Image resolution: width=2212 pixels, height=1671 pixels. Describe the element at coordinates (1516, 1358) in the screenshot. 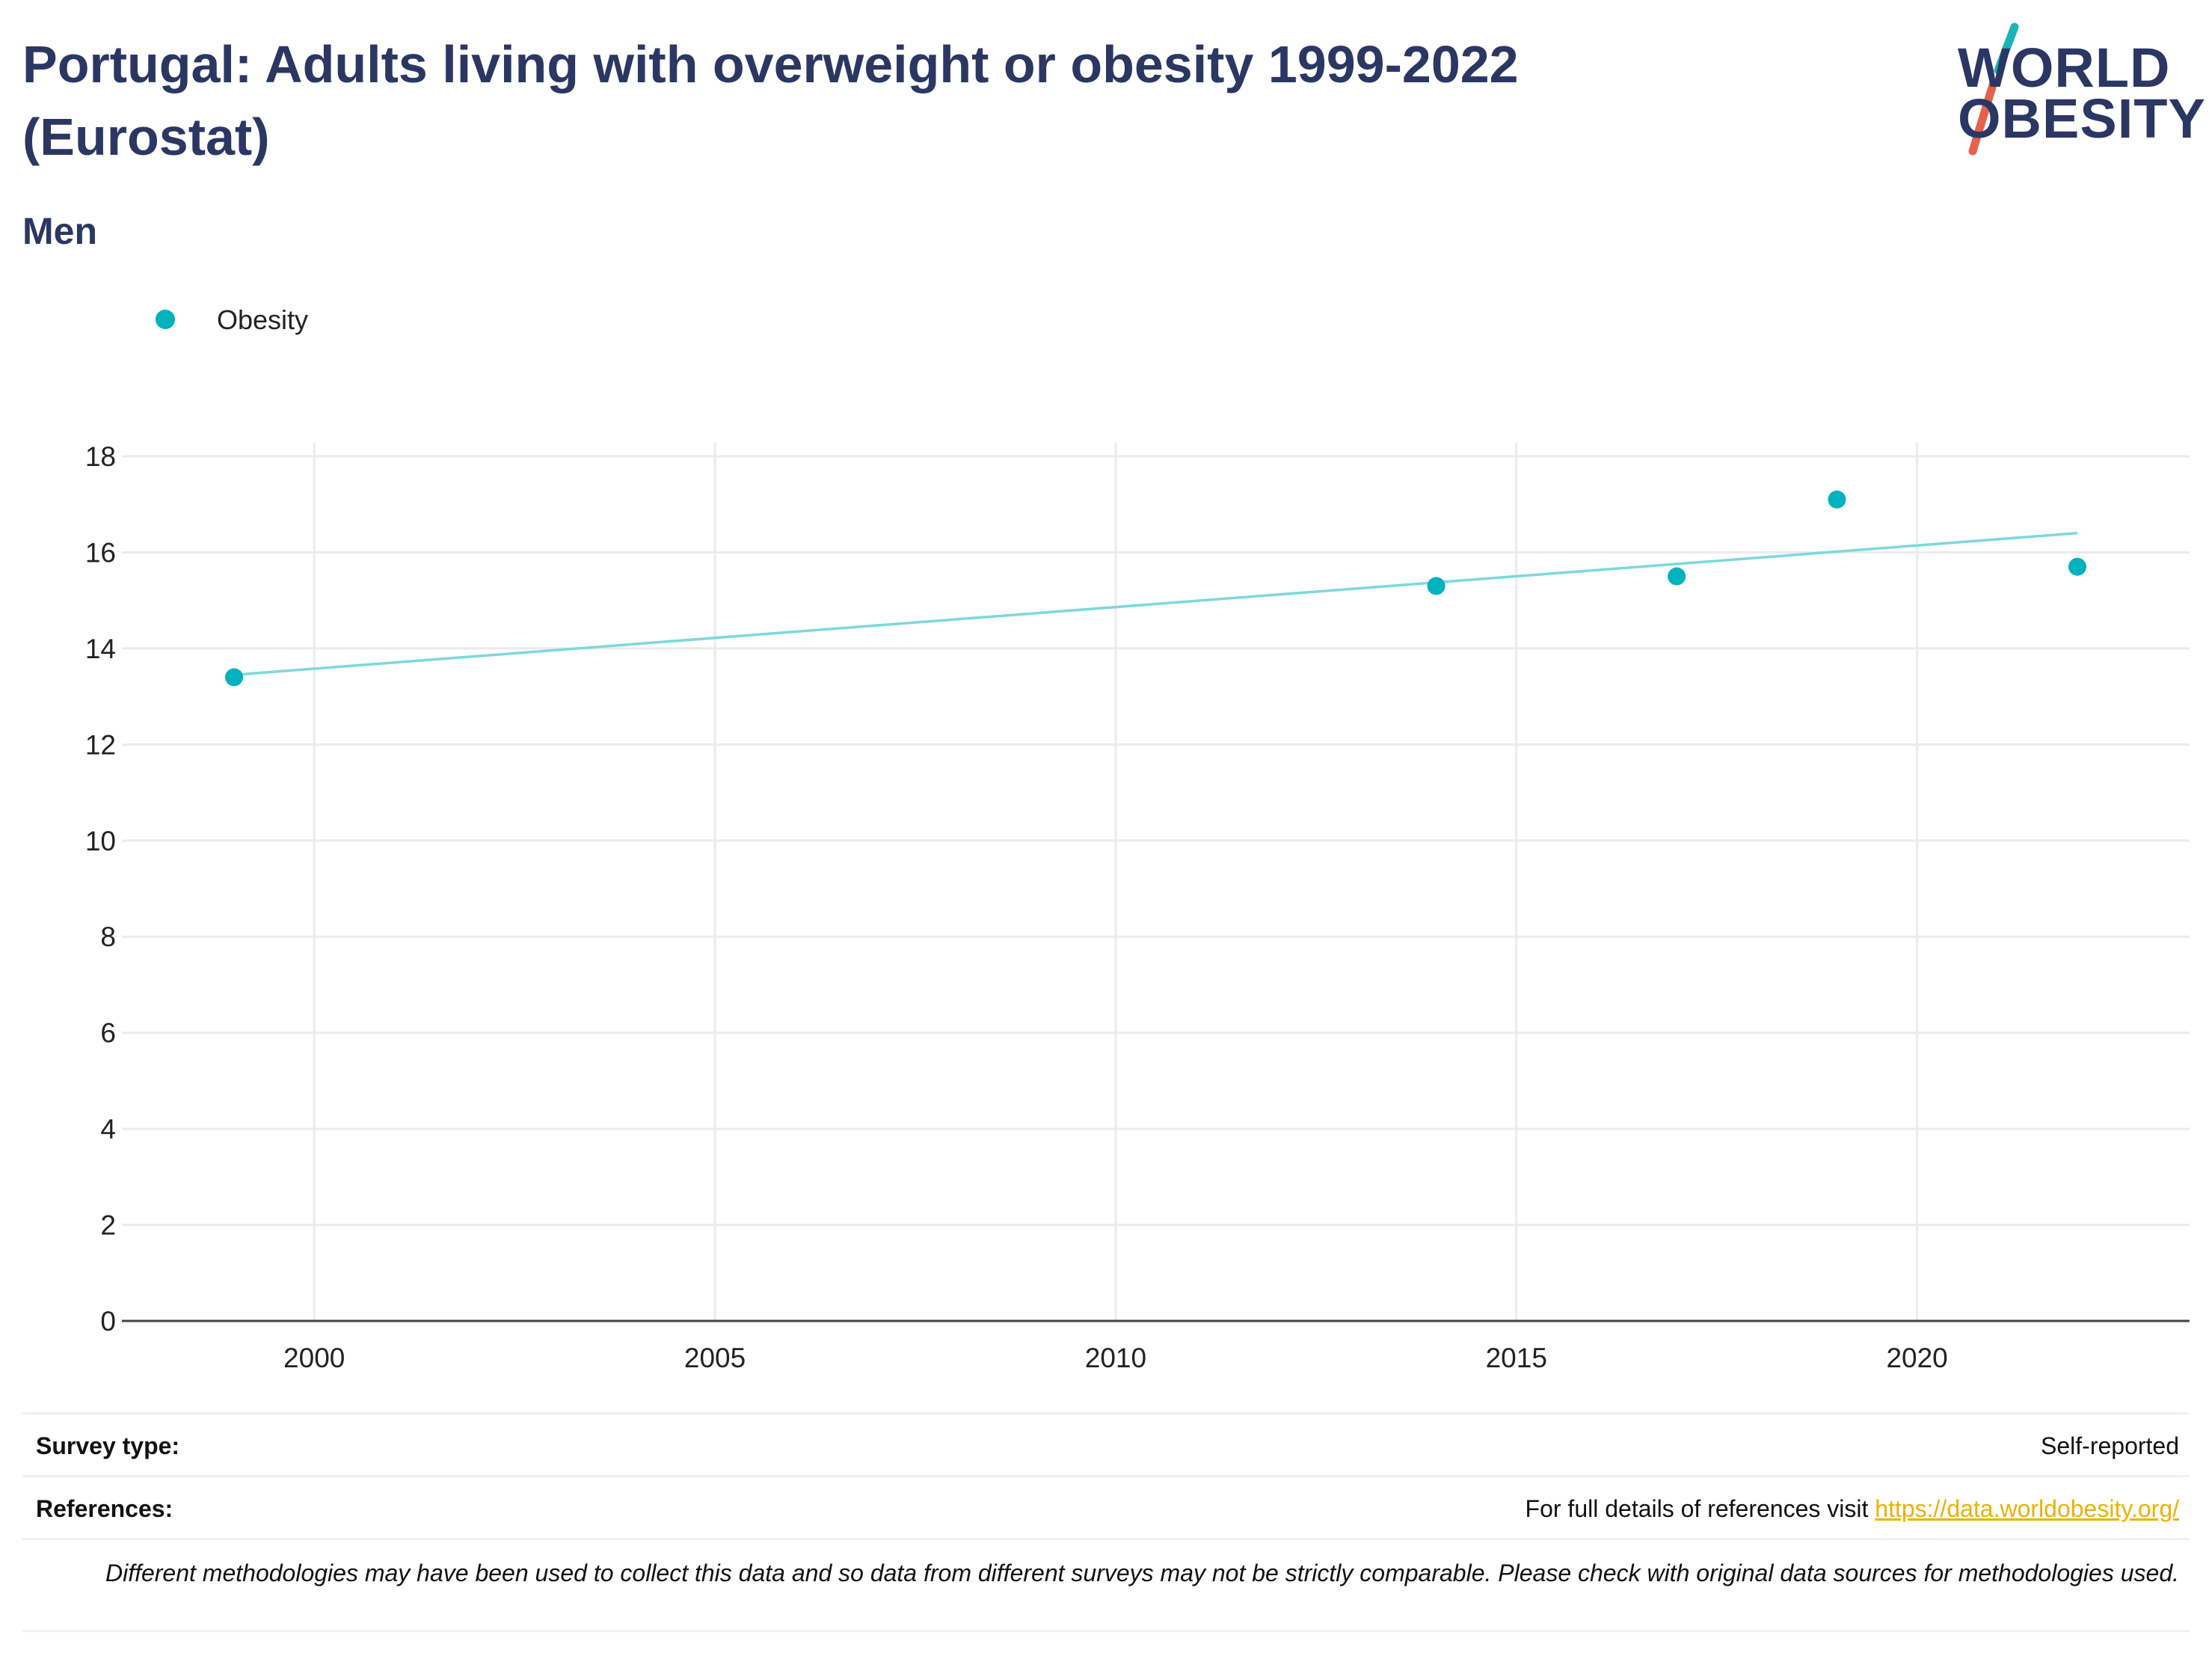

I see `x-tick-label: 2015` at that location.